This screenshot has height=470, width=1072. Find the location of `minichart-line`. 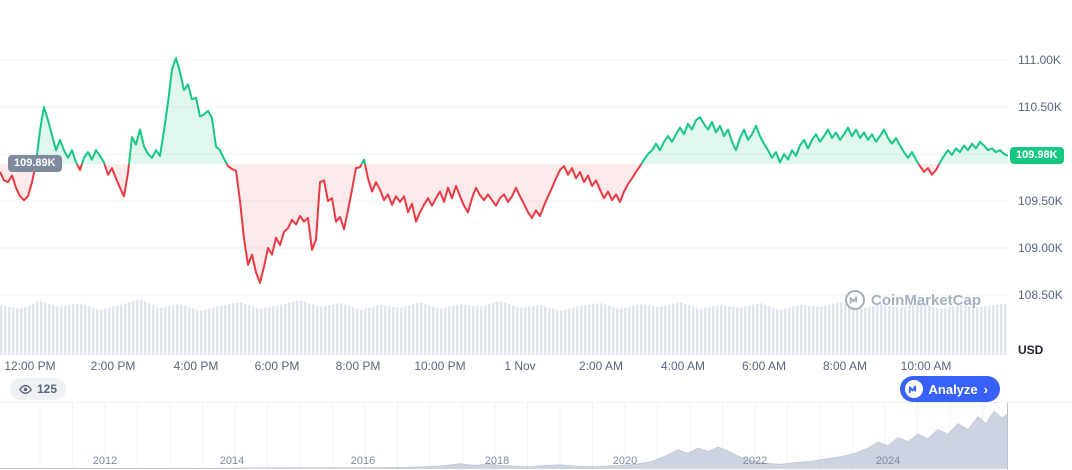

minichart-line is located at coordinates (504, 439).